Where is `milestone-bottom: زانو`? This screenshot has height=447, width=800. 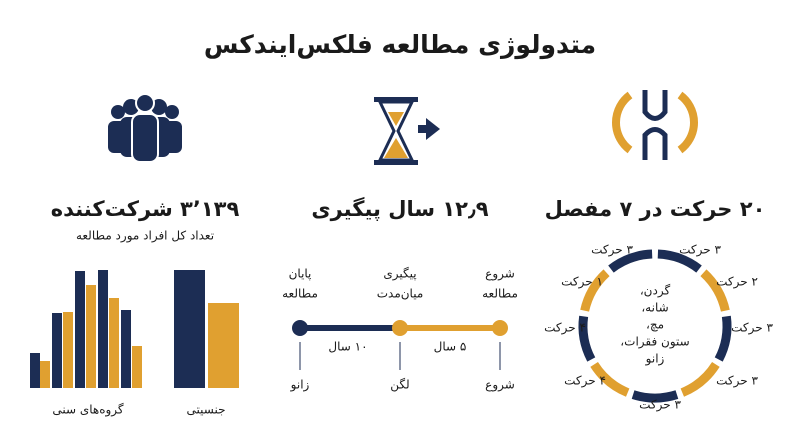
milestone-bottom: زانو is located at coordinates (300, 385).